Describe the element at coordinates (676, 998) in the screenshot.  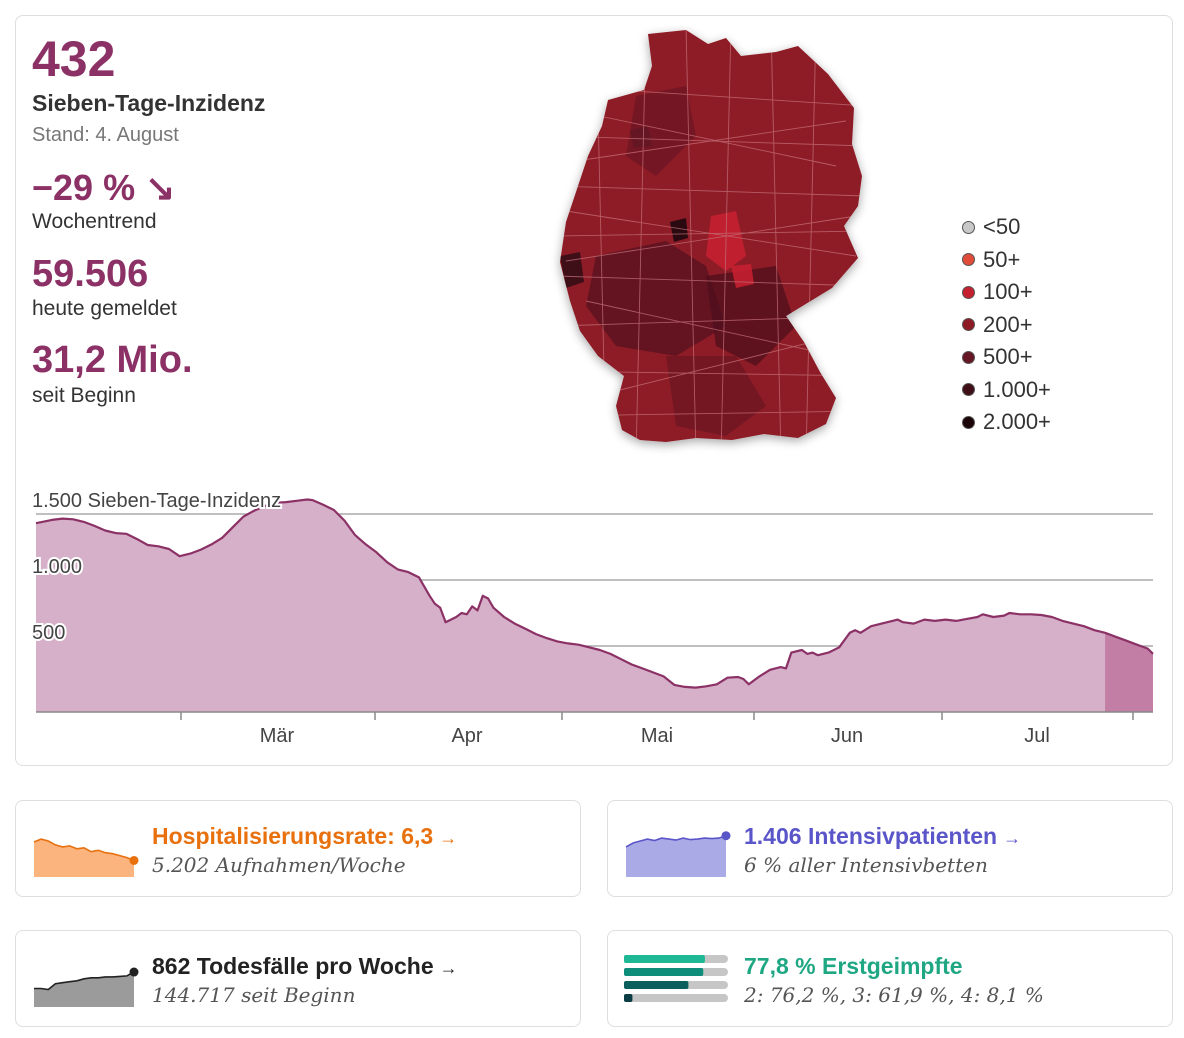
I see `vaccination-bar-track` at that location.